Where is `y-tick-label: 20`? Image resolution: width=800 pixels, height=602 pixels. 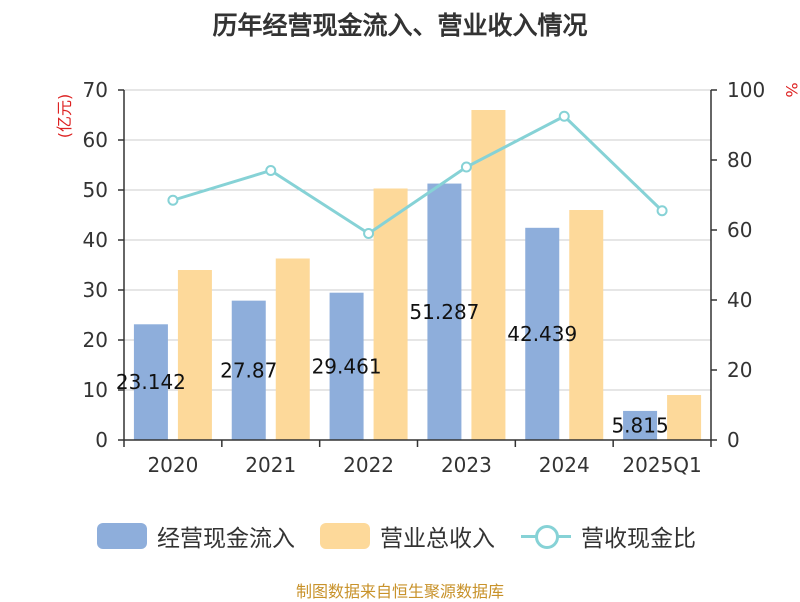
y-tick-label: 20 is located at coordinates (95, 340).